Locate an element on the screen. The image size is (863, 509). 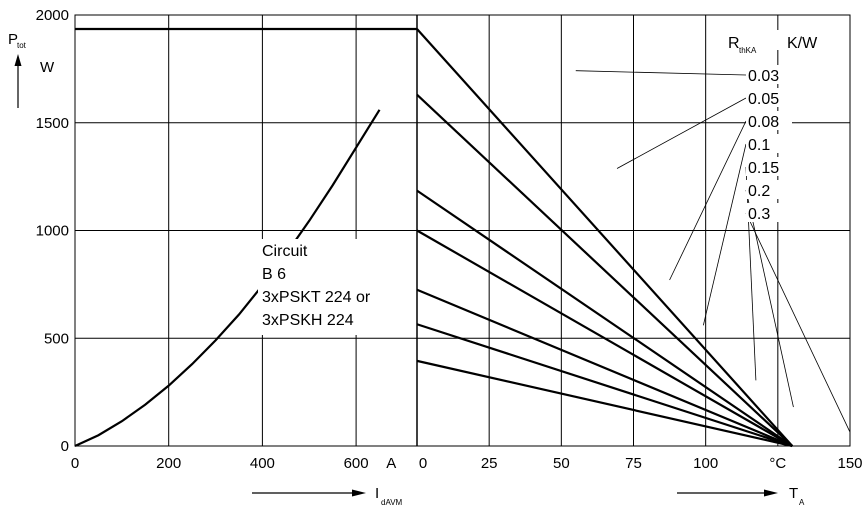
y-axis-unit: W is located at coordinates (47, 67).